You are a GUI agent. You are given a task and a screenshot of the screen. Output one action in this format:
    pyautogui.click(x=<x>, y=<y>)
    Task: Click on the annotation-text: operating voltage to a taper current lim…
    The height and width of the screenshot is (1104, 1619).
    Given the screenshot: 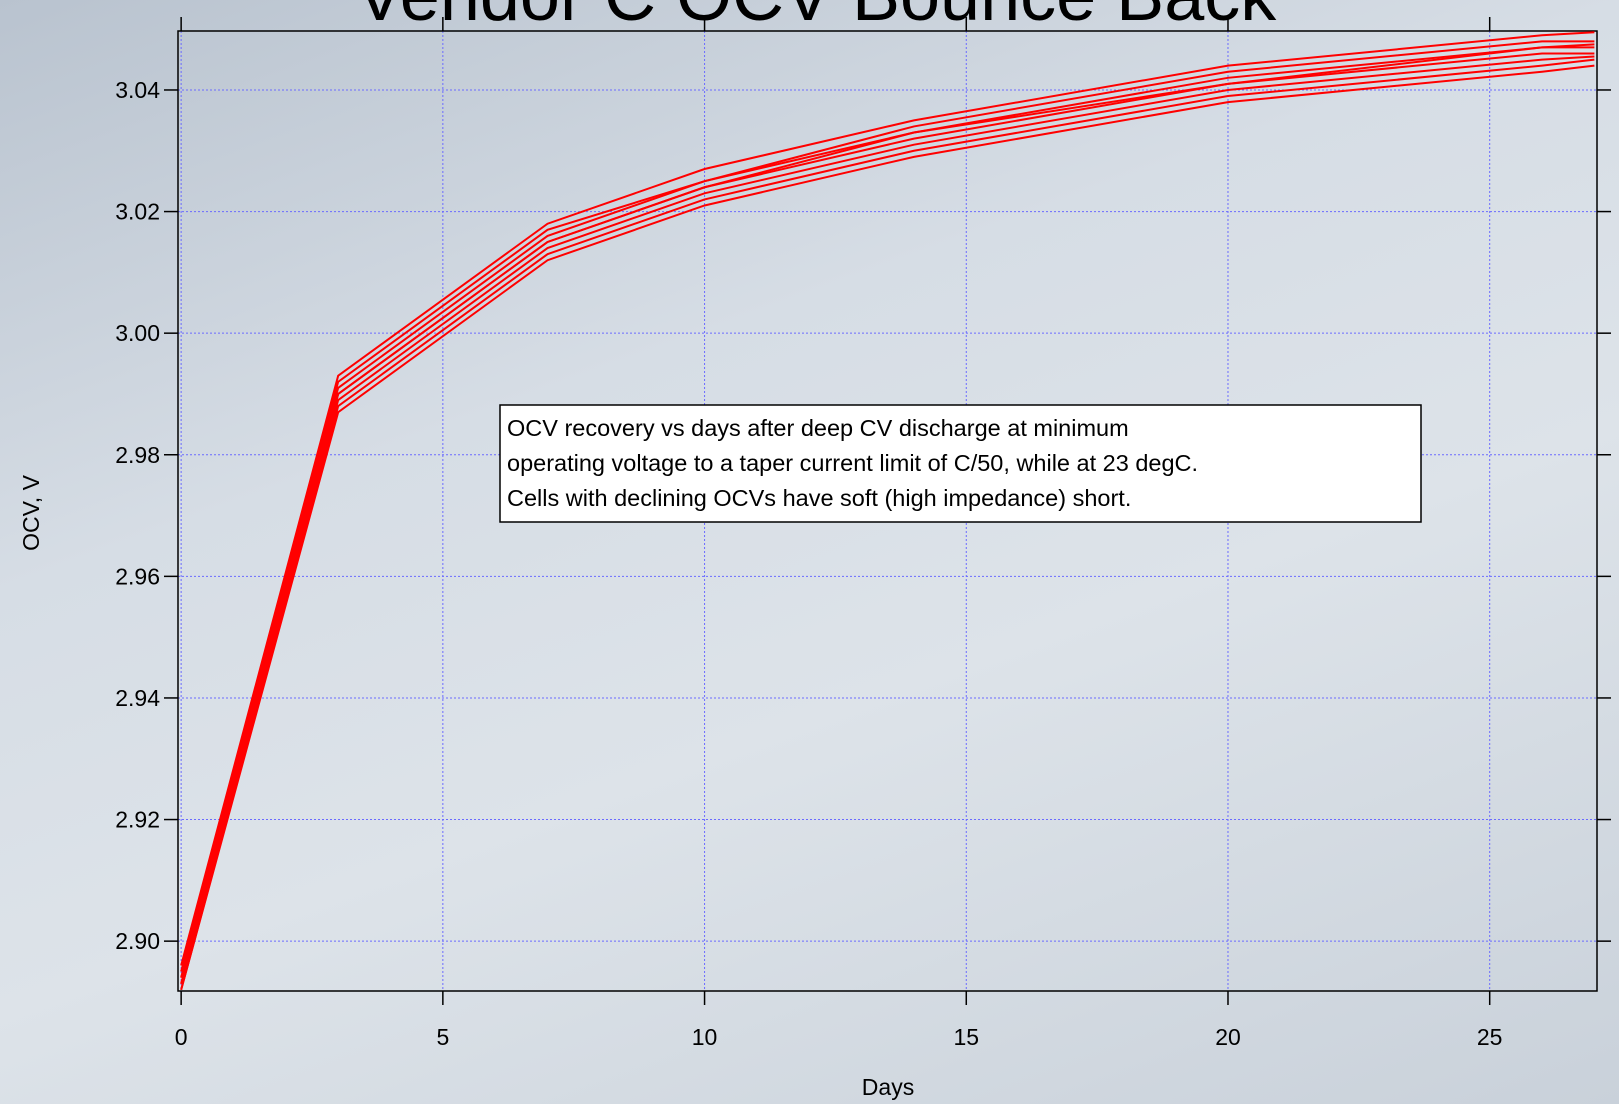 What is the action you would take?
    pyautogui.click(x=852, y=463)
    